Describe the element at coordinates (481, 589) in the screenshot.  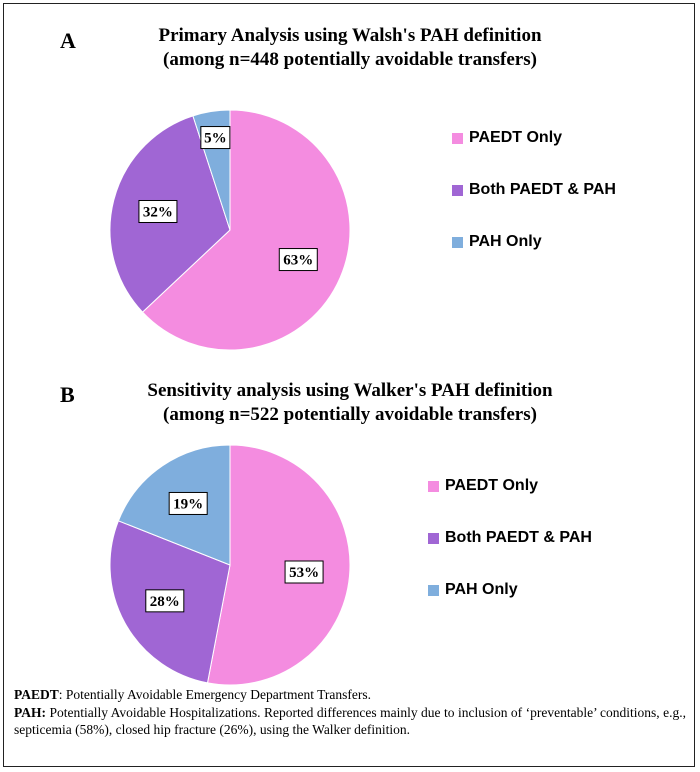
I see `legend-b-label-pah-only: PAH Only` at that location.